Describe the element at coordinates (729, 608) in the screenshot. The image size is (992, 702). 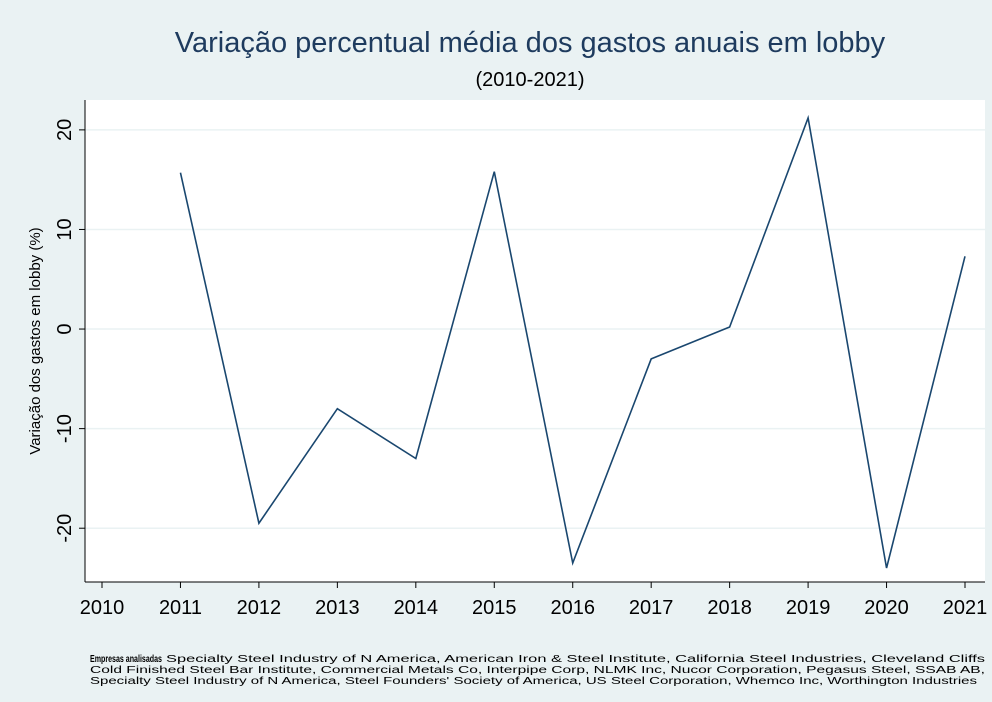
I see `x-tick-label: 2018` at that location.